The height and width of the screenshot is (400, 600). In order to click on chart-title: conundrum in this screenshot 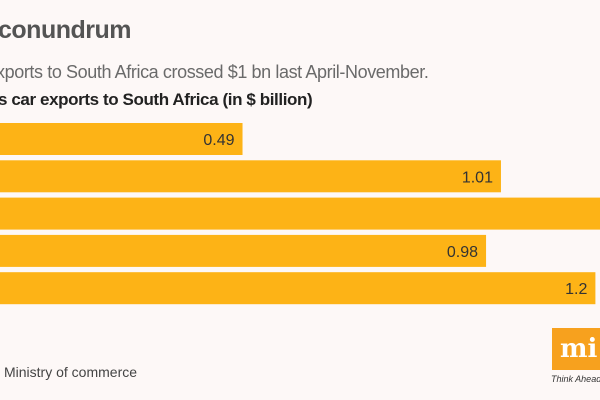, I will do `click(66, 30)`.